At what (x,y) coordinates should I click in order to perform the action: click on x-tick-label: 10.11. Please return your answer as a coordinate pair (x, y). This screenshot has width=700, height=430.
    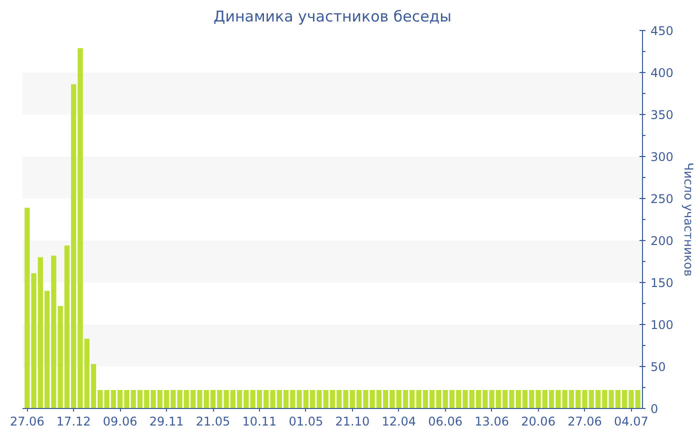
    Looking at the image, I should click on (259, 421).